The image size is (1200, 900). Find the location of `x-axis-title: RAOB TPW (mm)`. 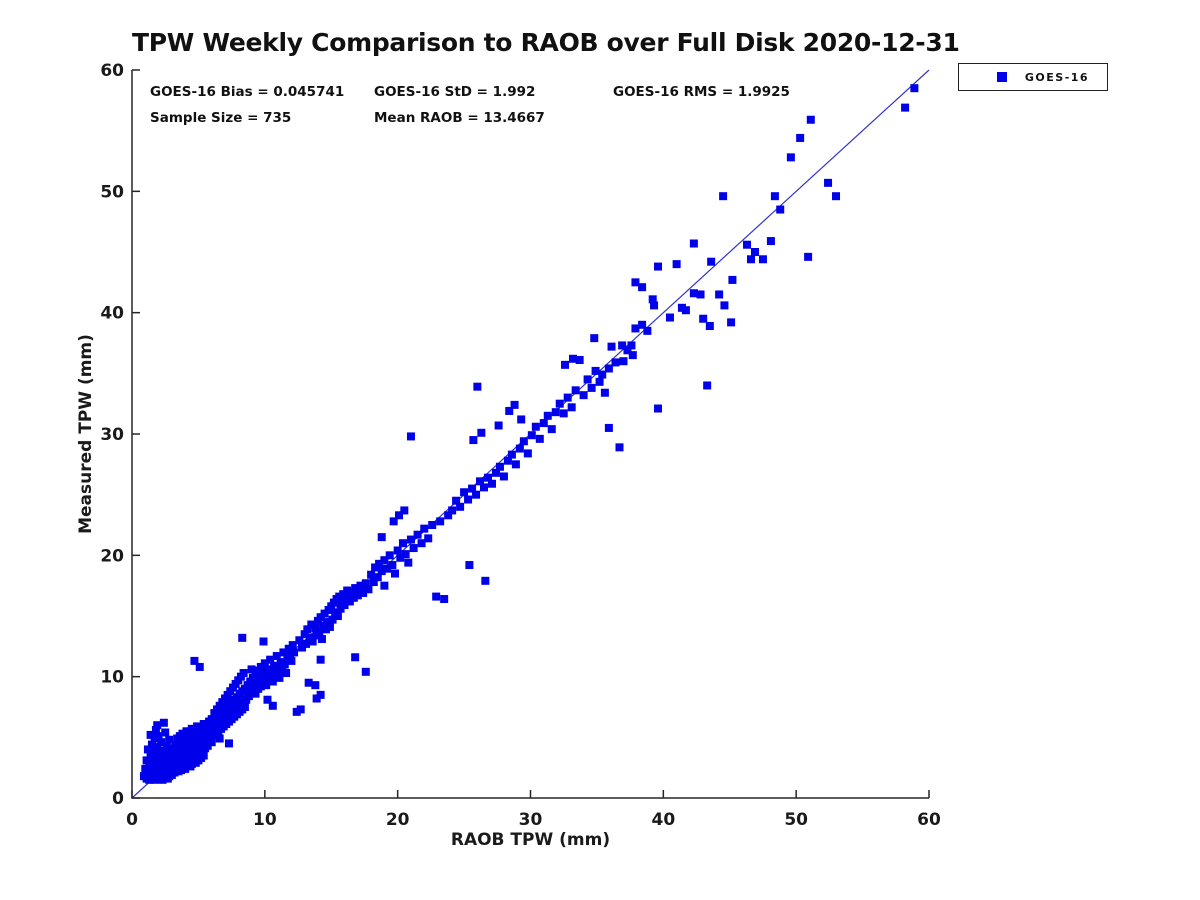

x-axis-title: RAOB TPW (mm) is located at coordinates (530, 840).